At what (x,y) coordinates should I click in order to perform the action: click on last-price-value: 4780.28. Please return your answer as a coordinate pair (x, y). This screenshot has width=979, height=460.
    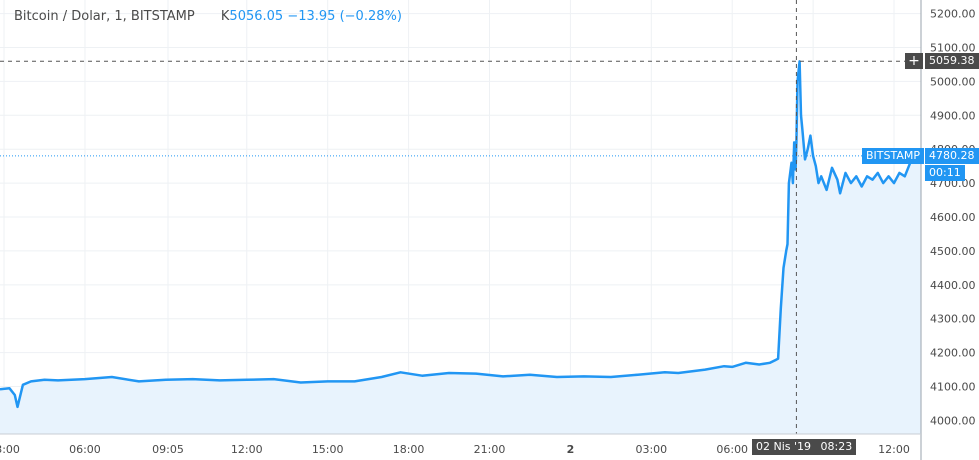
    Looking at the image, I should click on (952, 155).